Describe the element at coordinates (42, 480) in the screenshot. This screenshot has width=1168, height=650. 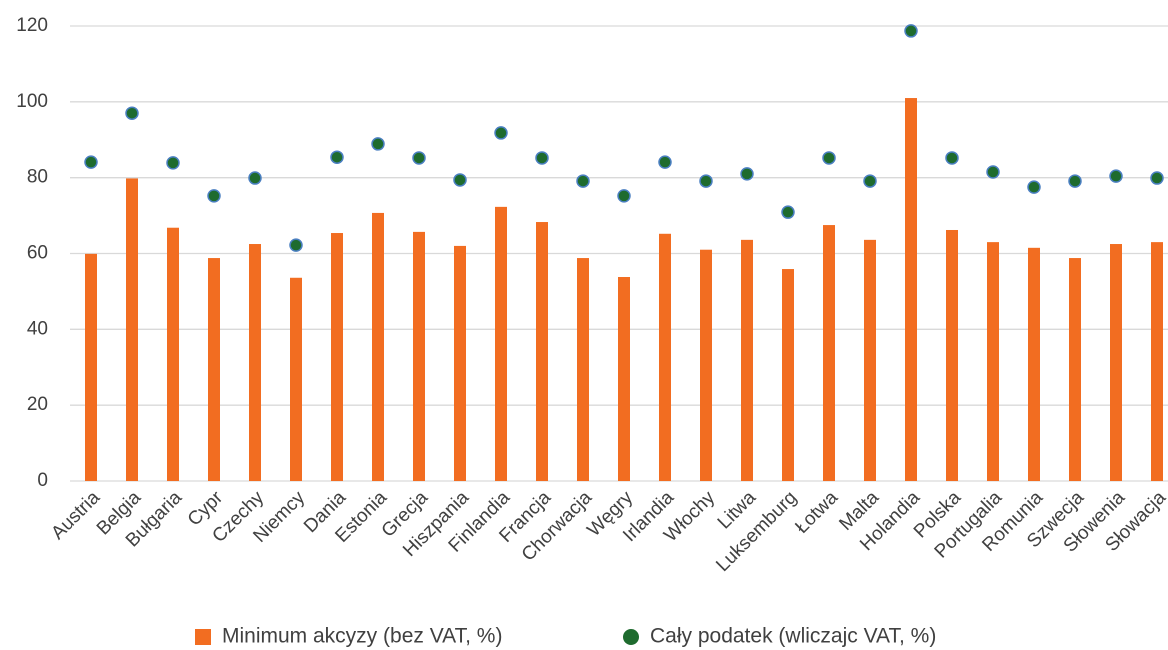
I see `y-tick-label: 0` at that location.